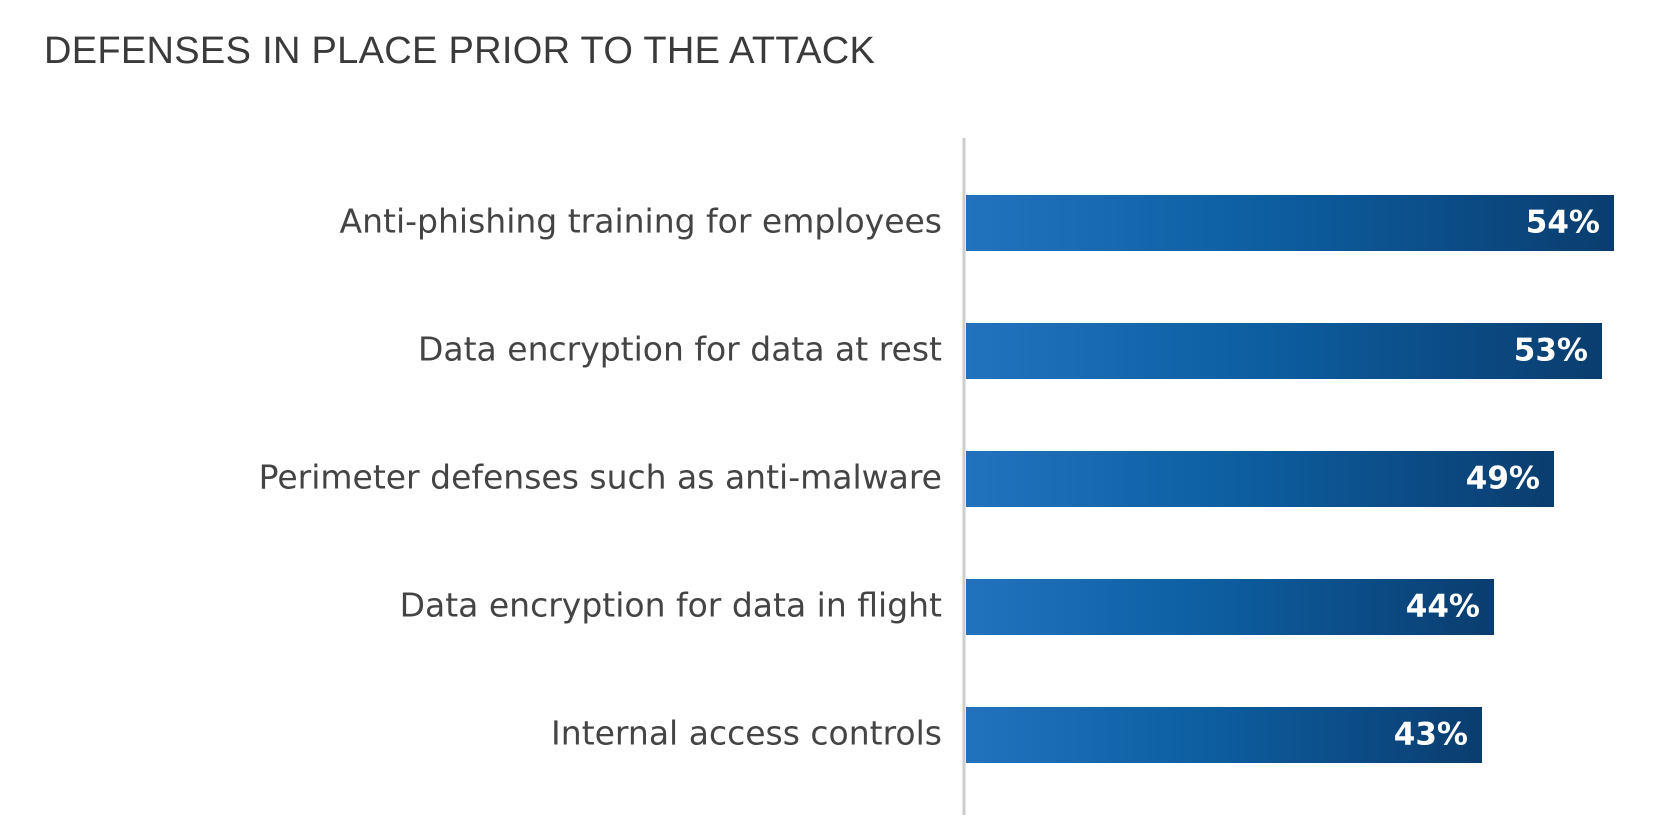 The width and height of the screenshot is (1658, 820). I want to click on category-label-5: Internal access controls, so click(746, 733).